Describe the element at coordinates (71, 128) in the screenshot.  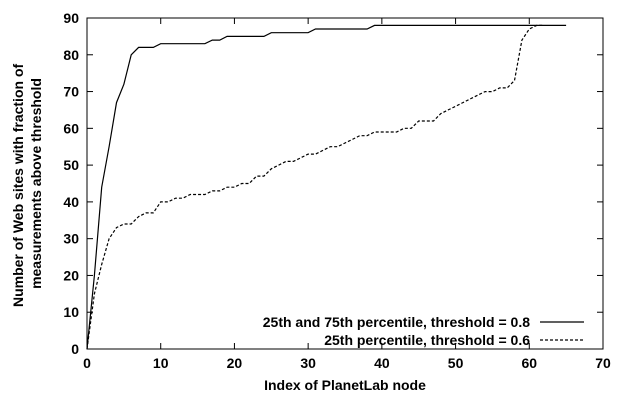
I see `y-tick-label: 60` at that location.